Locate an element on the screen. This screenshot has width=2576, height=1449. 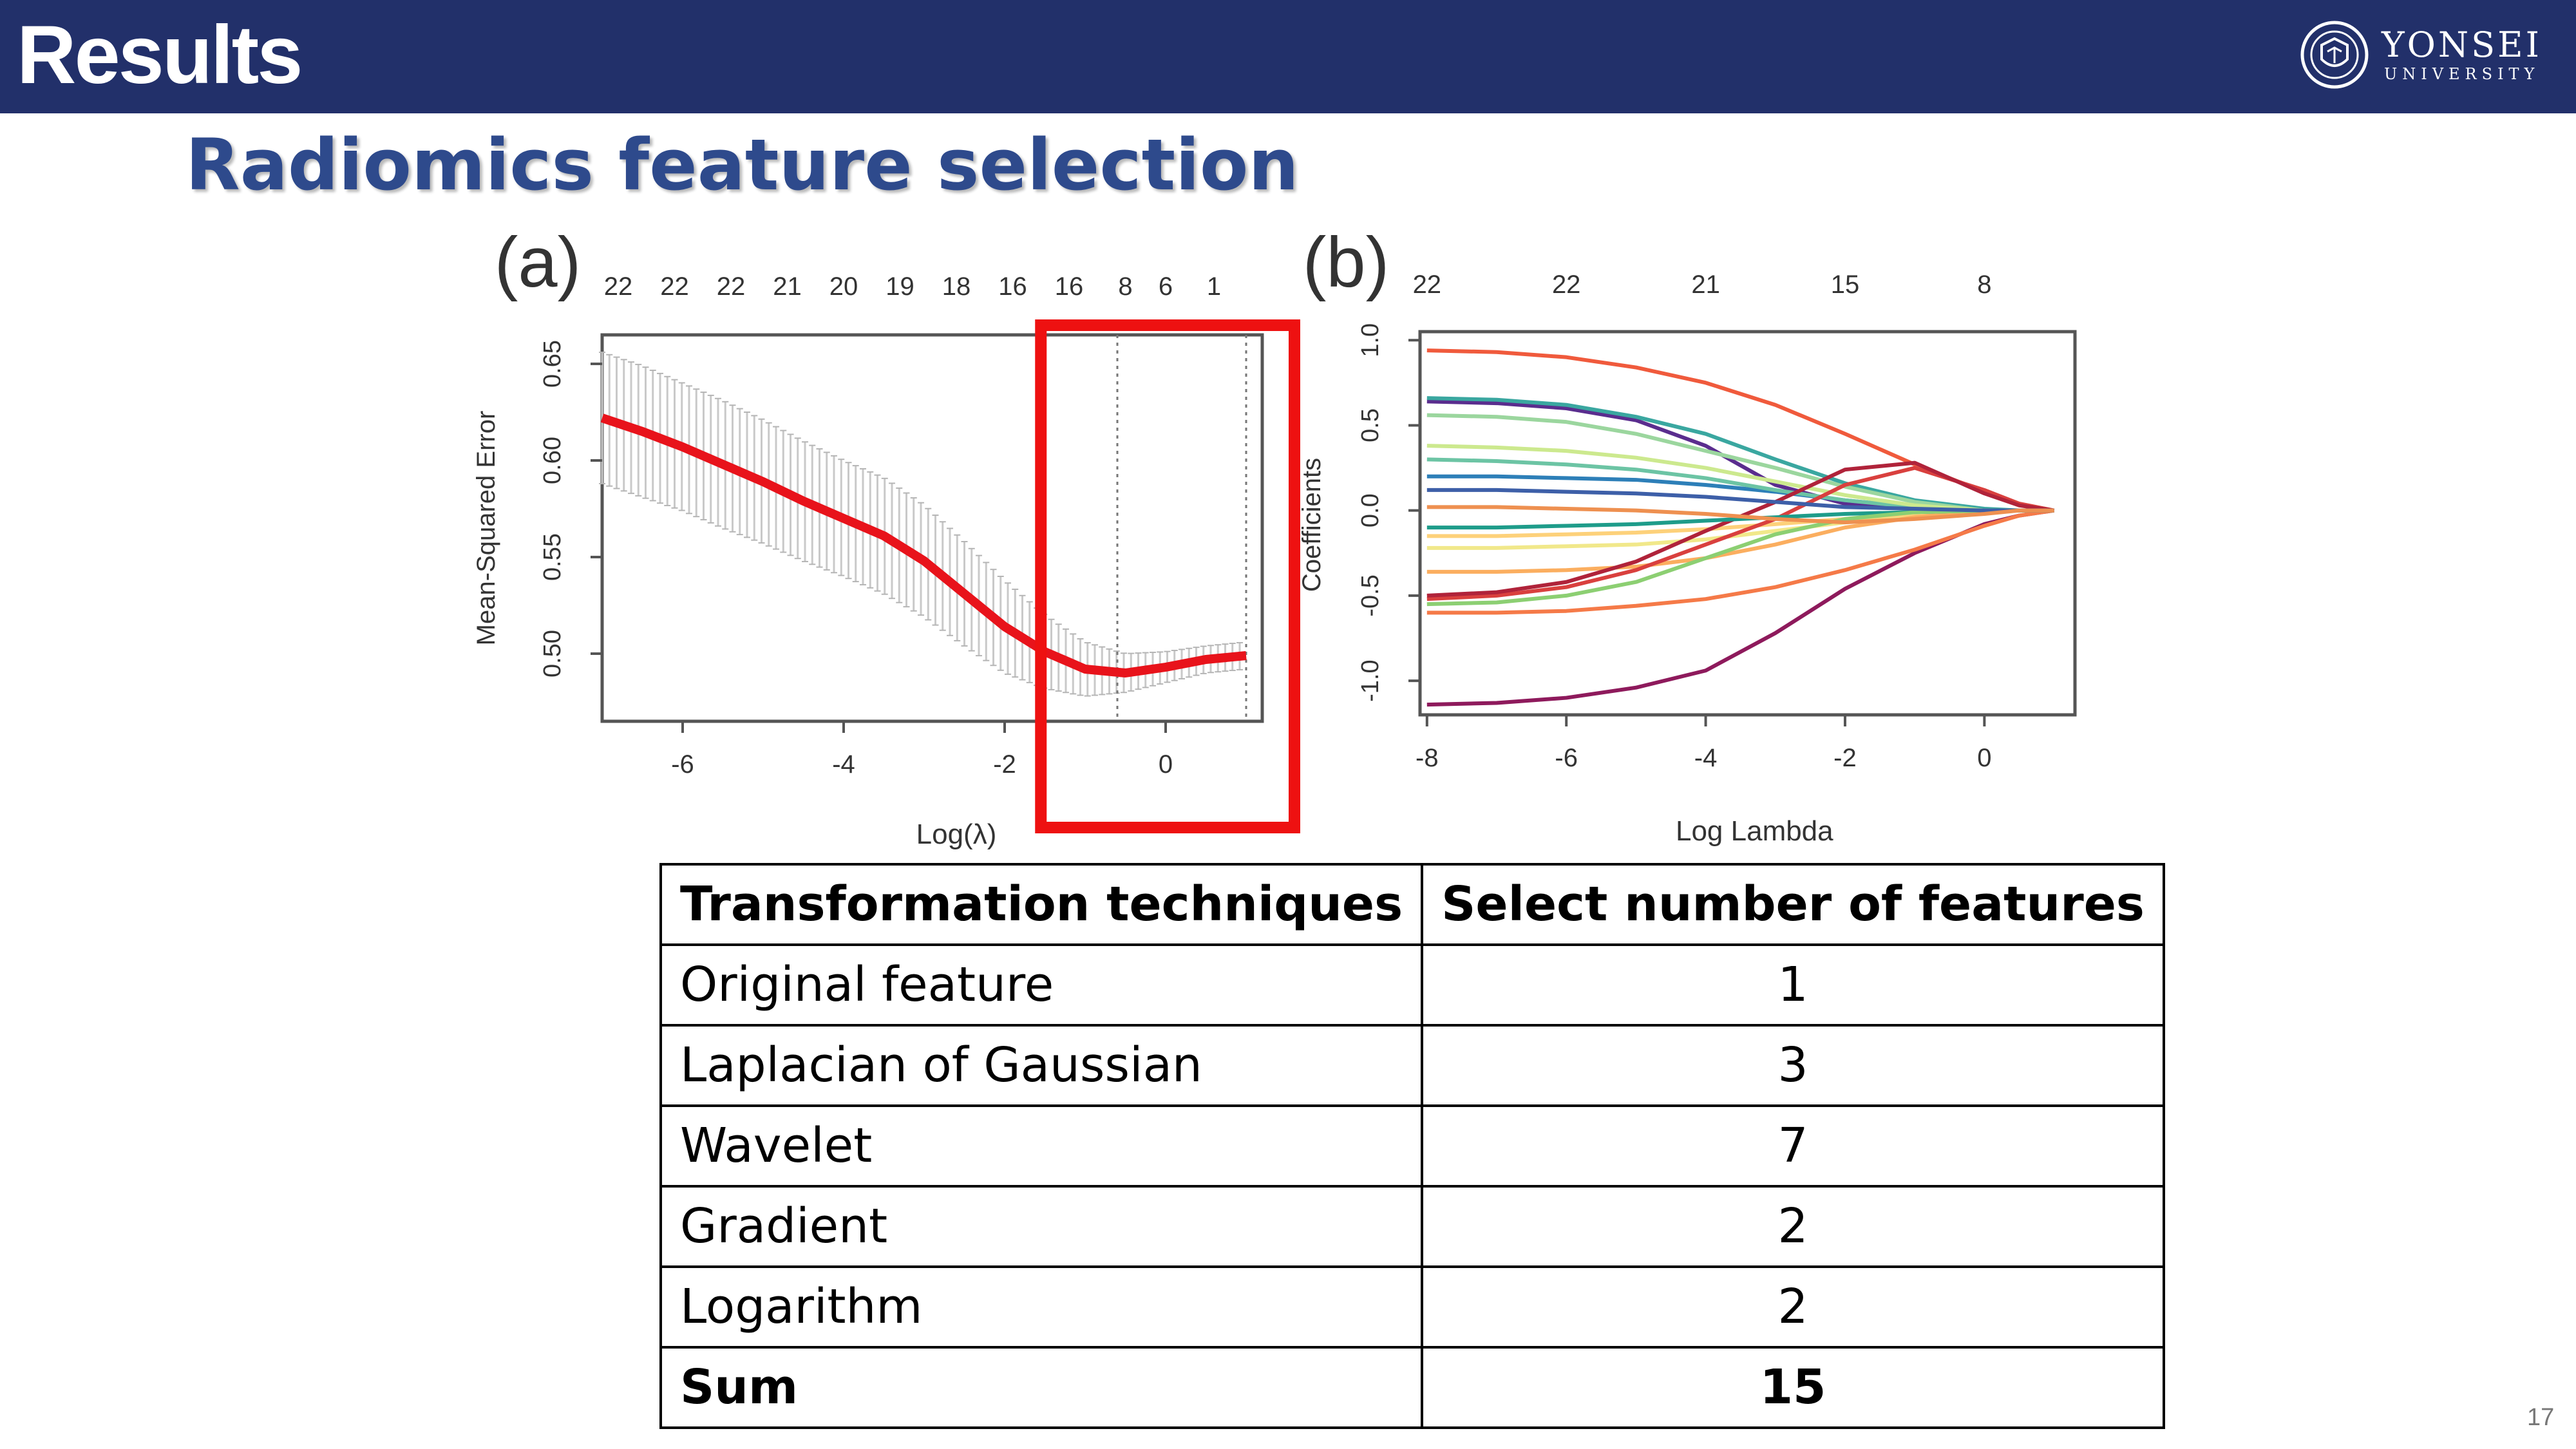
x-tick-label-a: -6 is located at coordinates (683, 764).